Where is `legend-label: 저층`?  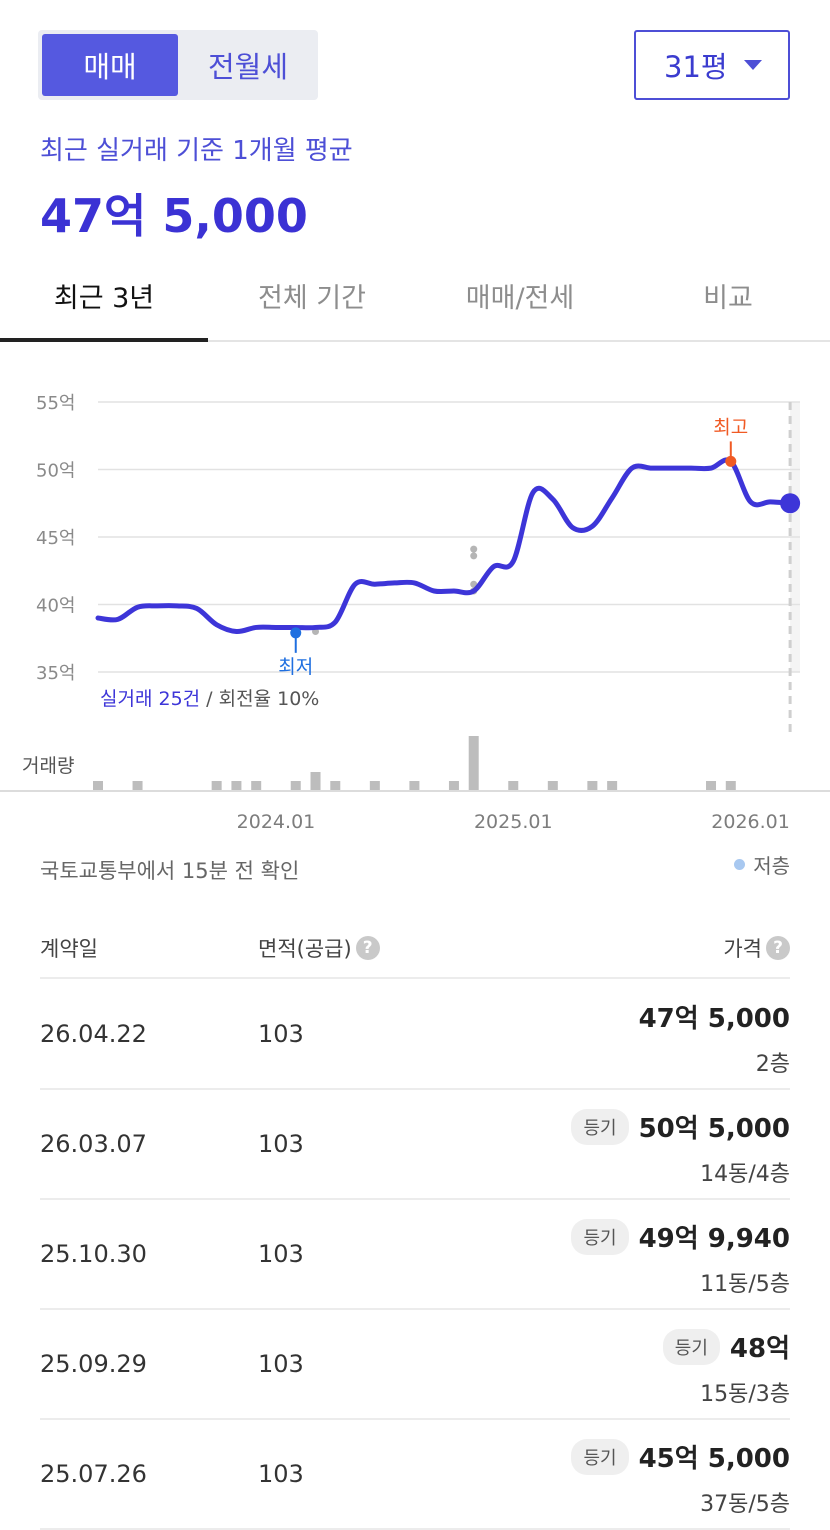 legend-label: 저층 is located at coordinates (771, 866).